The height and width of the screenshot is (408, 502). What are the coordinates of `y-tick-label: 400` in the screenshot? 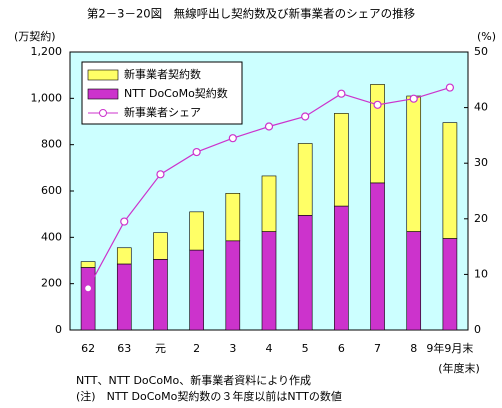 It's located at (51, 236).